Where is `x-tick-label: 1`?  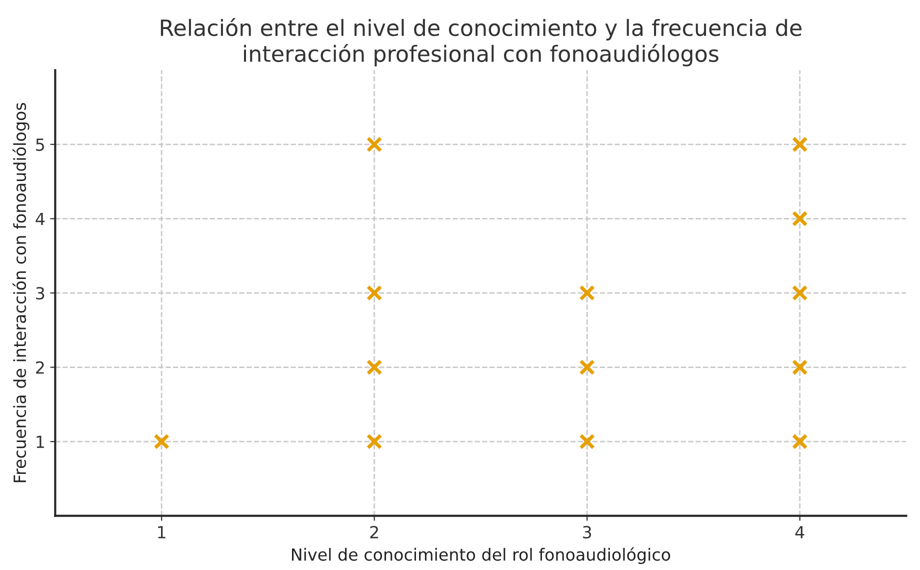 x-tick-label: 1 is located at coordinates (162, 532).